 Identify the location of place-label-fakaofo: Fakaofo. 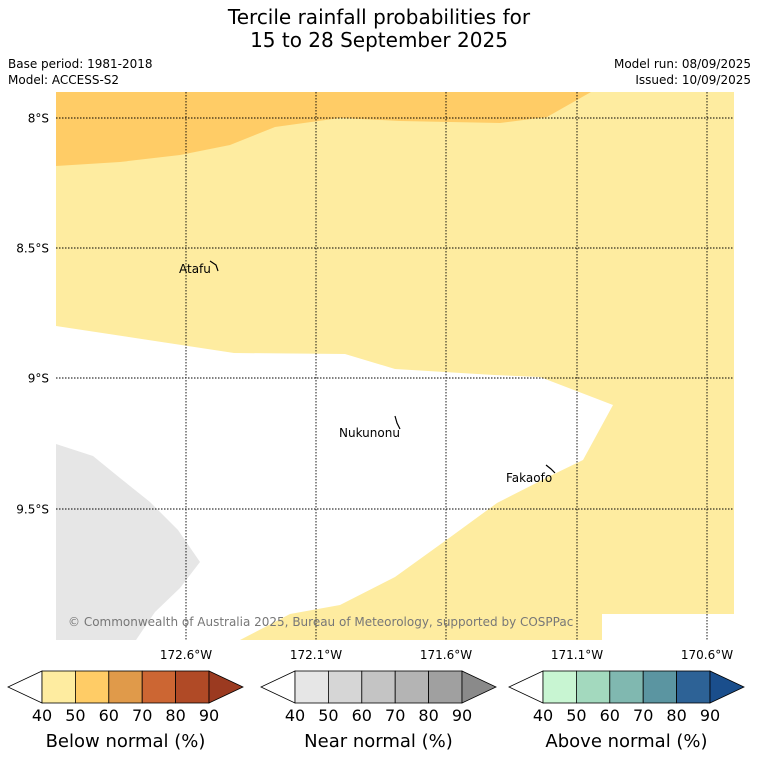
(529, 478).